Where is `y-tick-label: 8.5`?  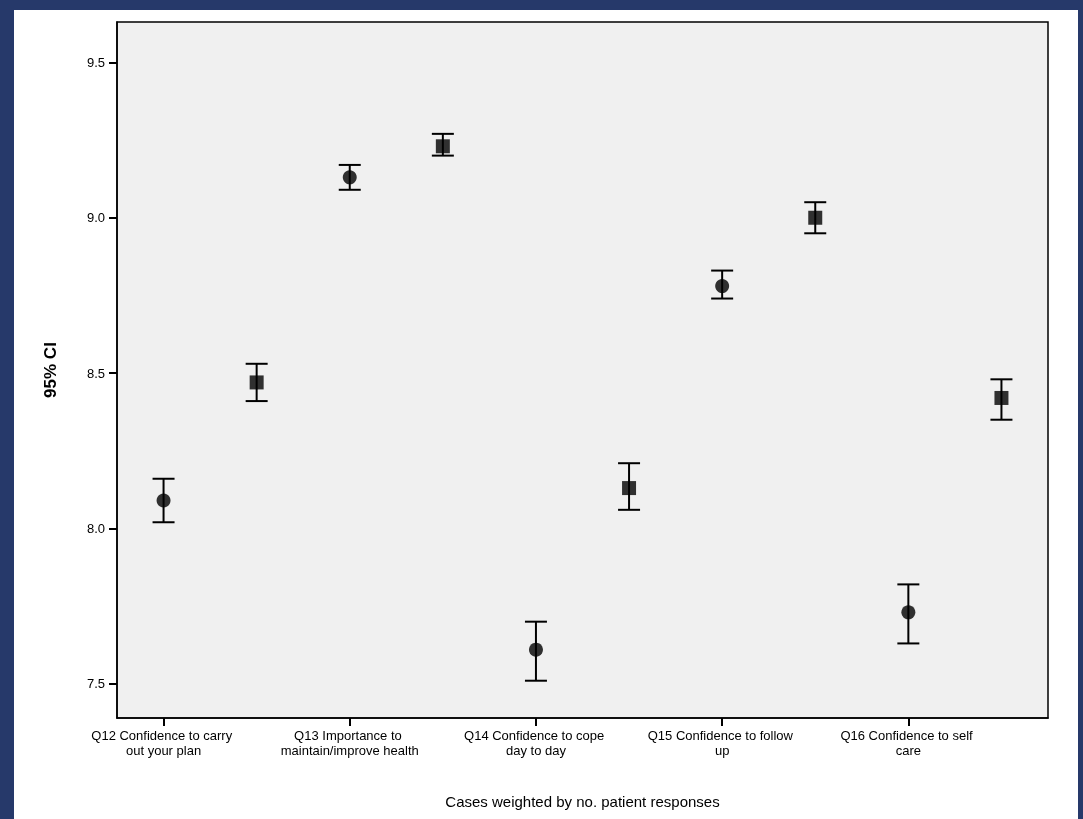
y-tick-label: 8.5 is located at coordinates (95, 373).